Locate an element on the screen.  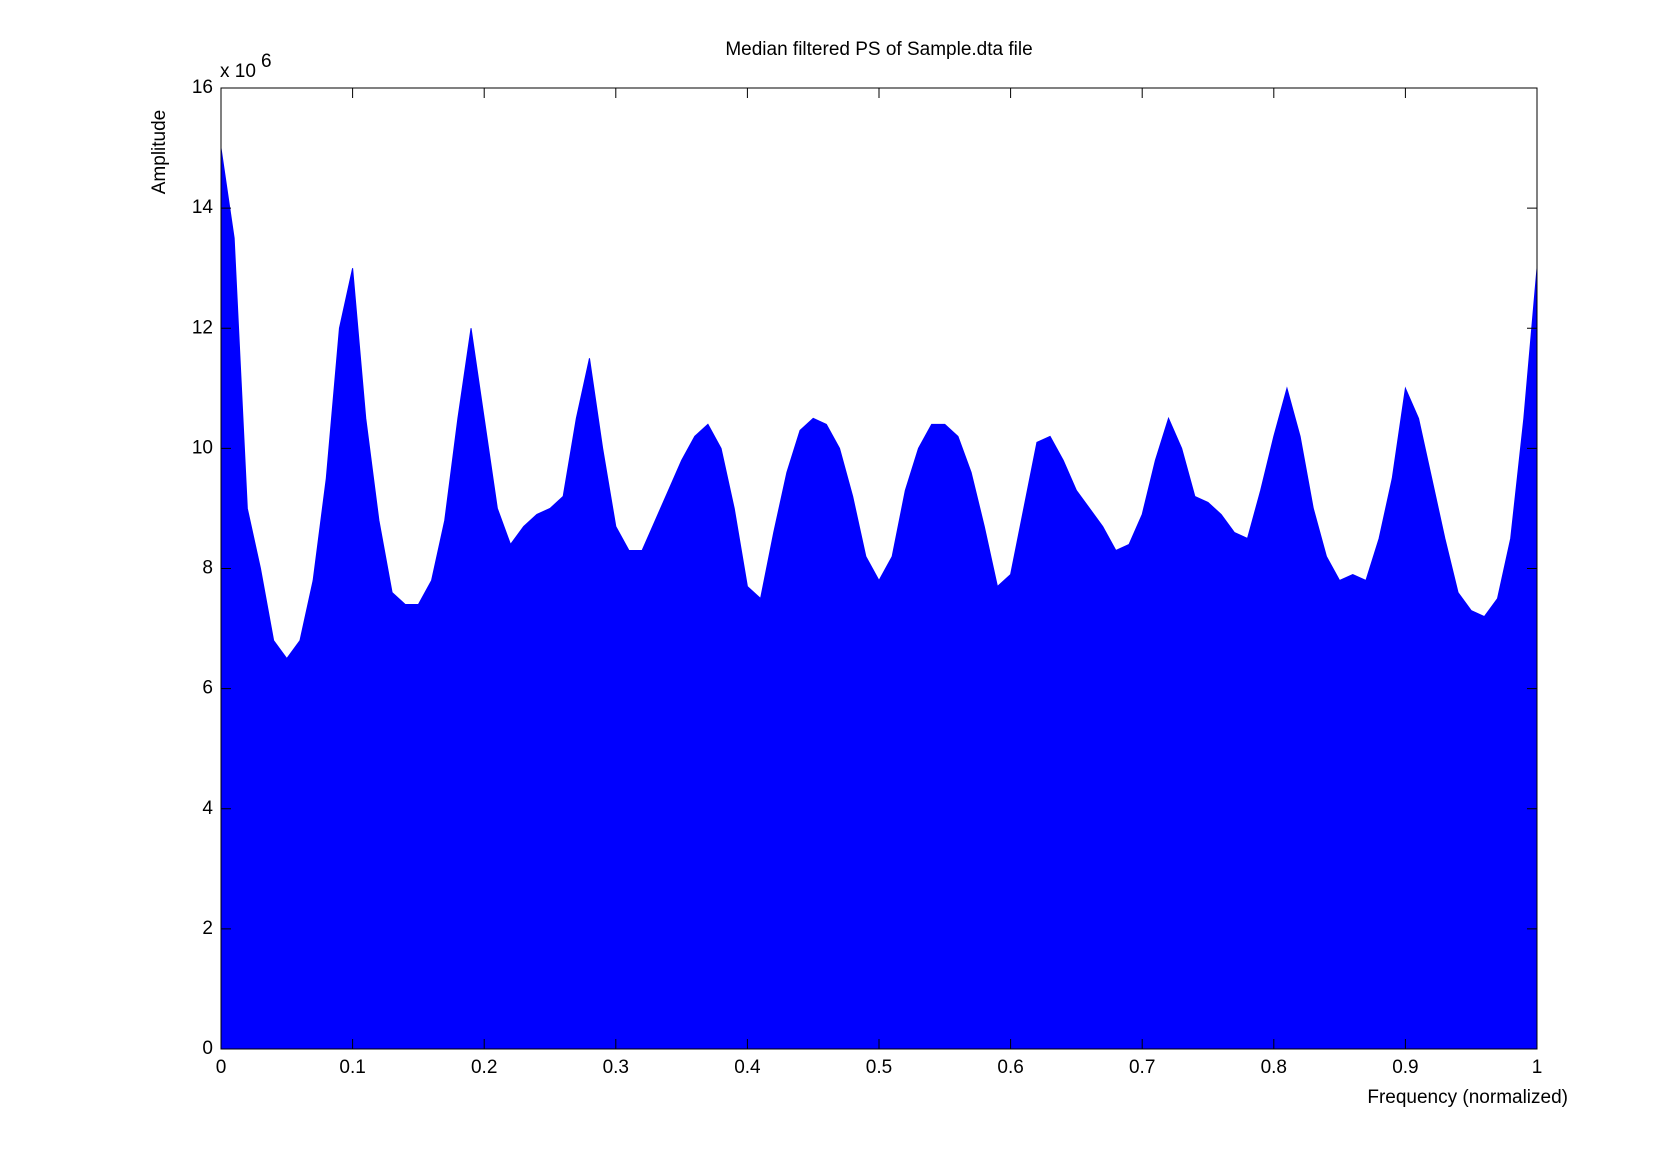
x-tick-label: 0.3 is located at coordinates (616, 1067).